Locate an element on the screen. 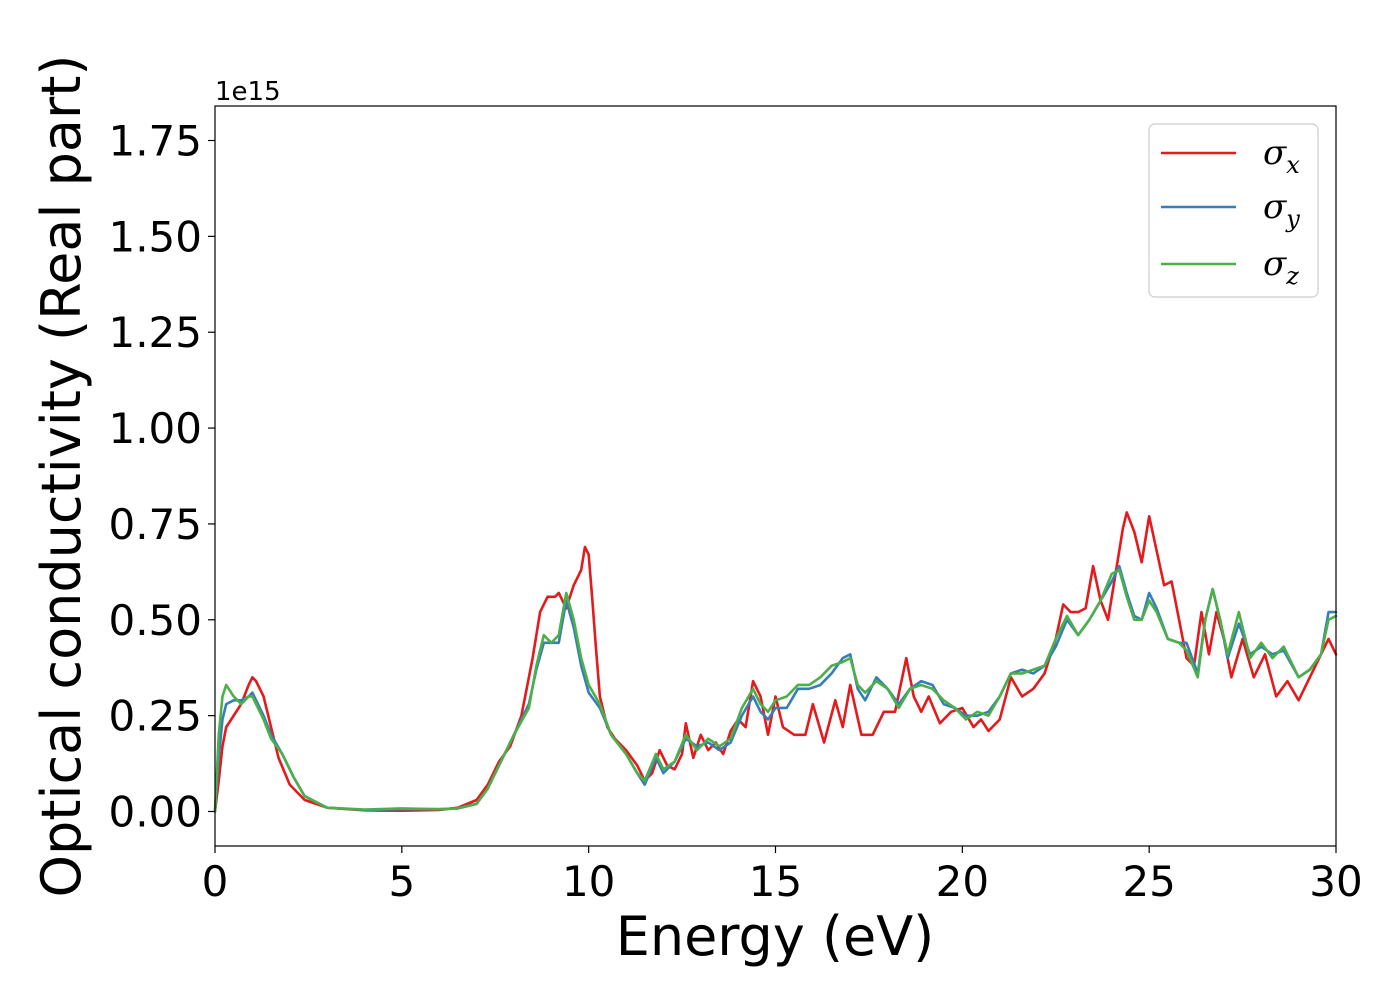  x-tick-label: 30 is located at coordinates (1335, 881).